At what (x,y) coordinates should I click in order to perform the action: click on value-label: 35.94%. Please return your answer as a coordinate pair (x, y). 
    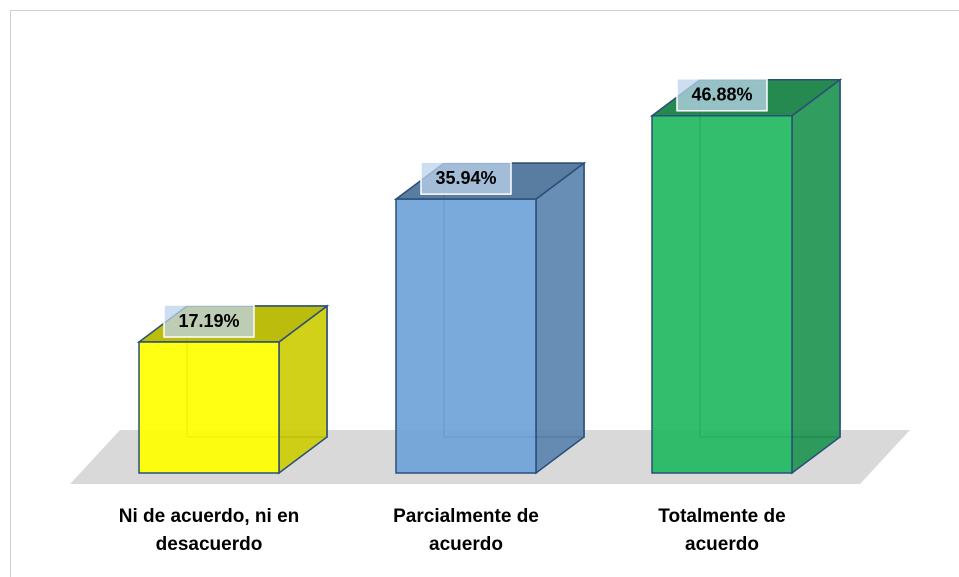
    Looking at the image, I should click on (465, 178).